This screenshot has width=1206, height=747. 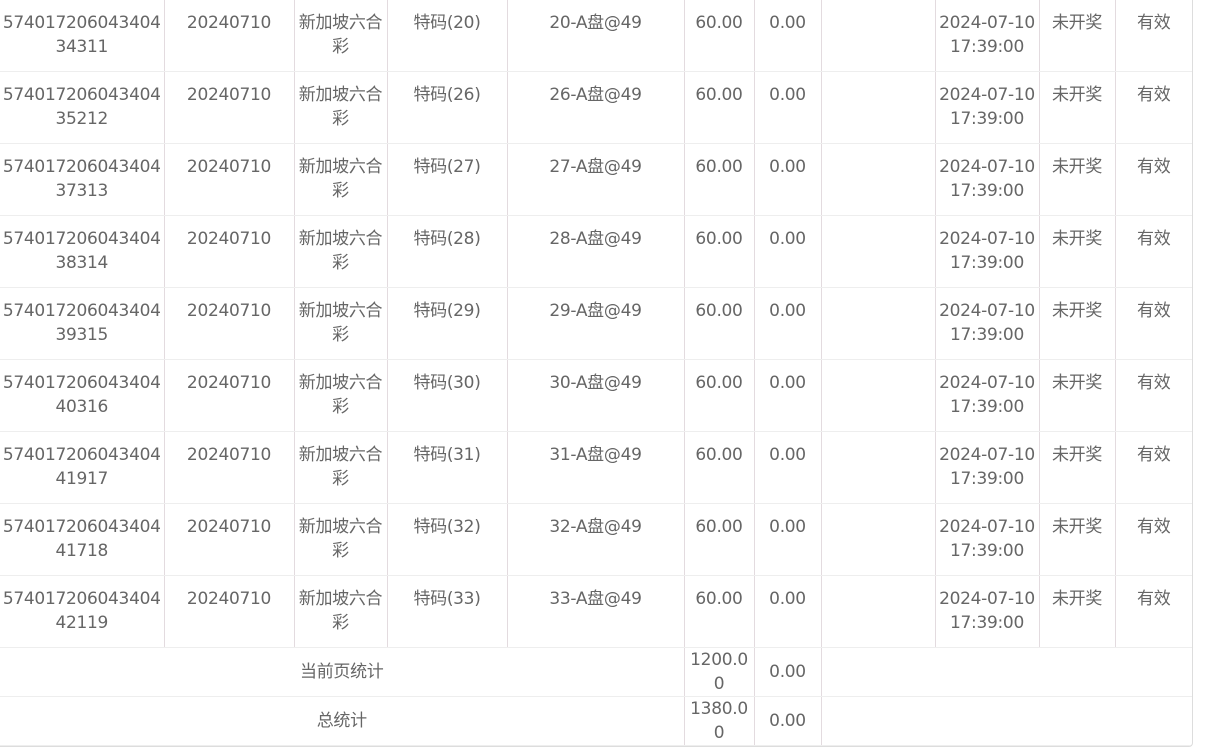 I want to click on summary-label: 当前页统计, so click(x=342, y=672).